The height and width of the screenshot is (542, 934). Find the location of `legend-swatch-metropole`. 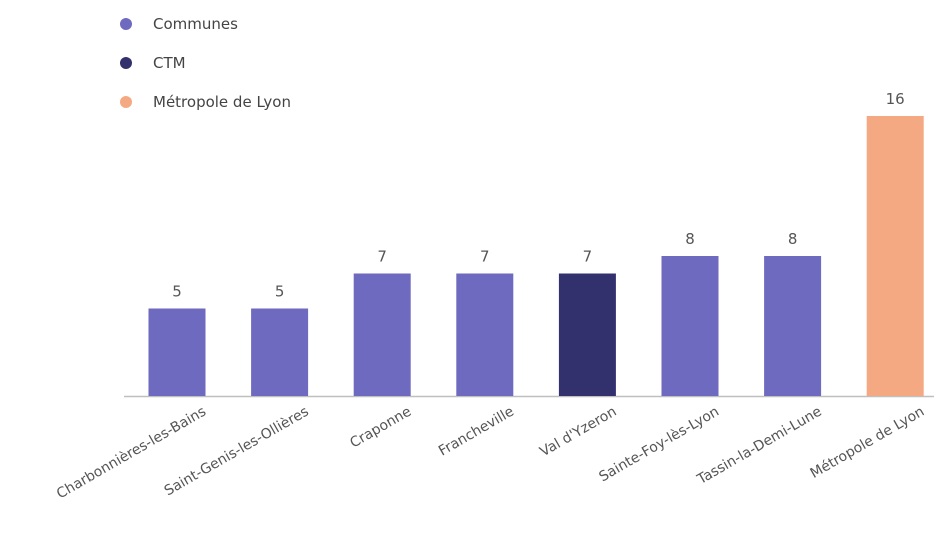

legend-swatch-metropole is located at coordinates (126, 102).